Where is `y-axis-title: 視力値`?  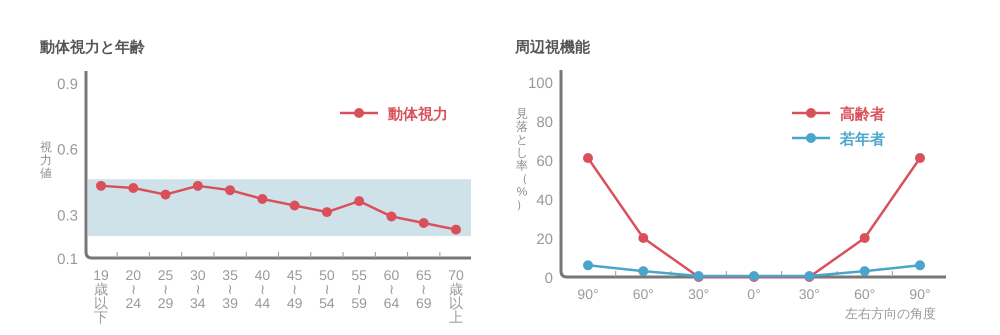 y-axis-title: 視力値 is located at coordinates (46, 160).